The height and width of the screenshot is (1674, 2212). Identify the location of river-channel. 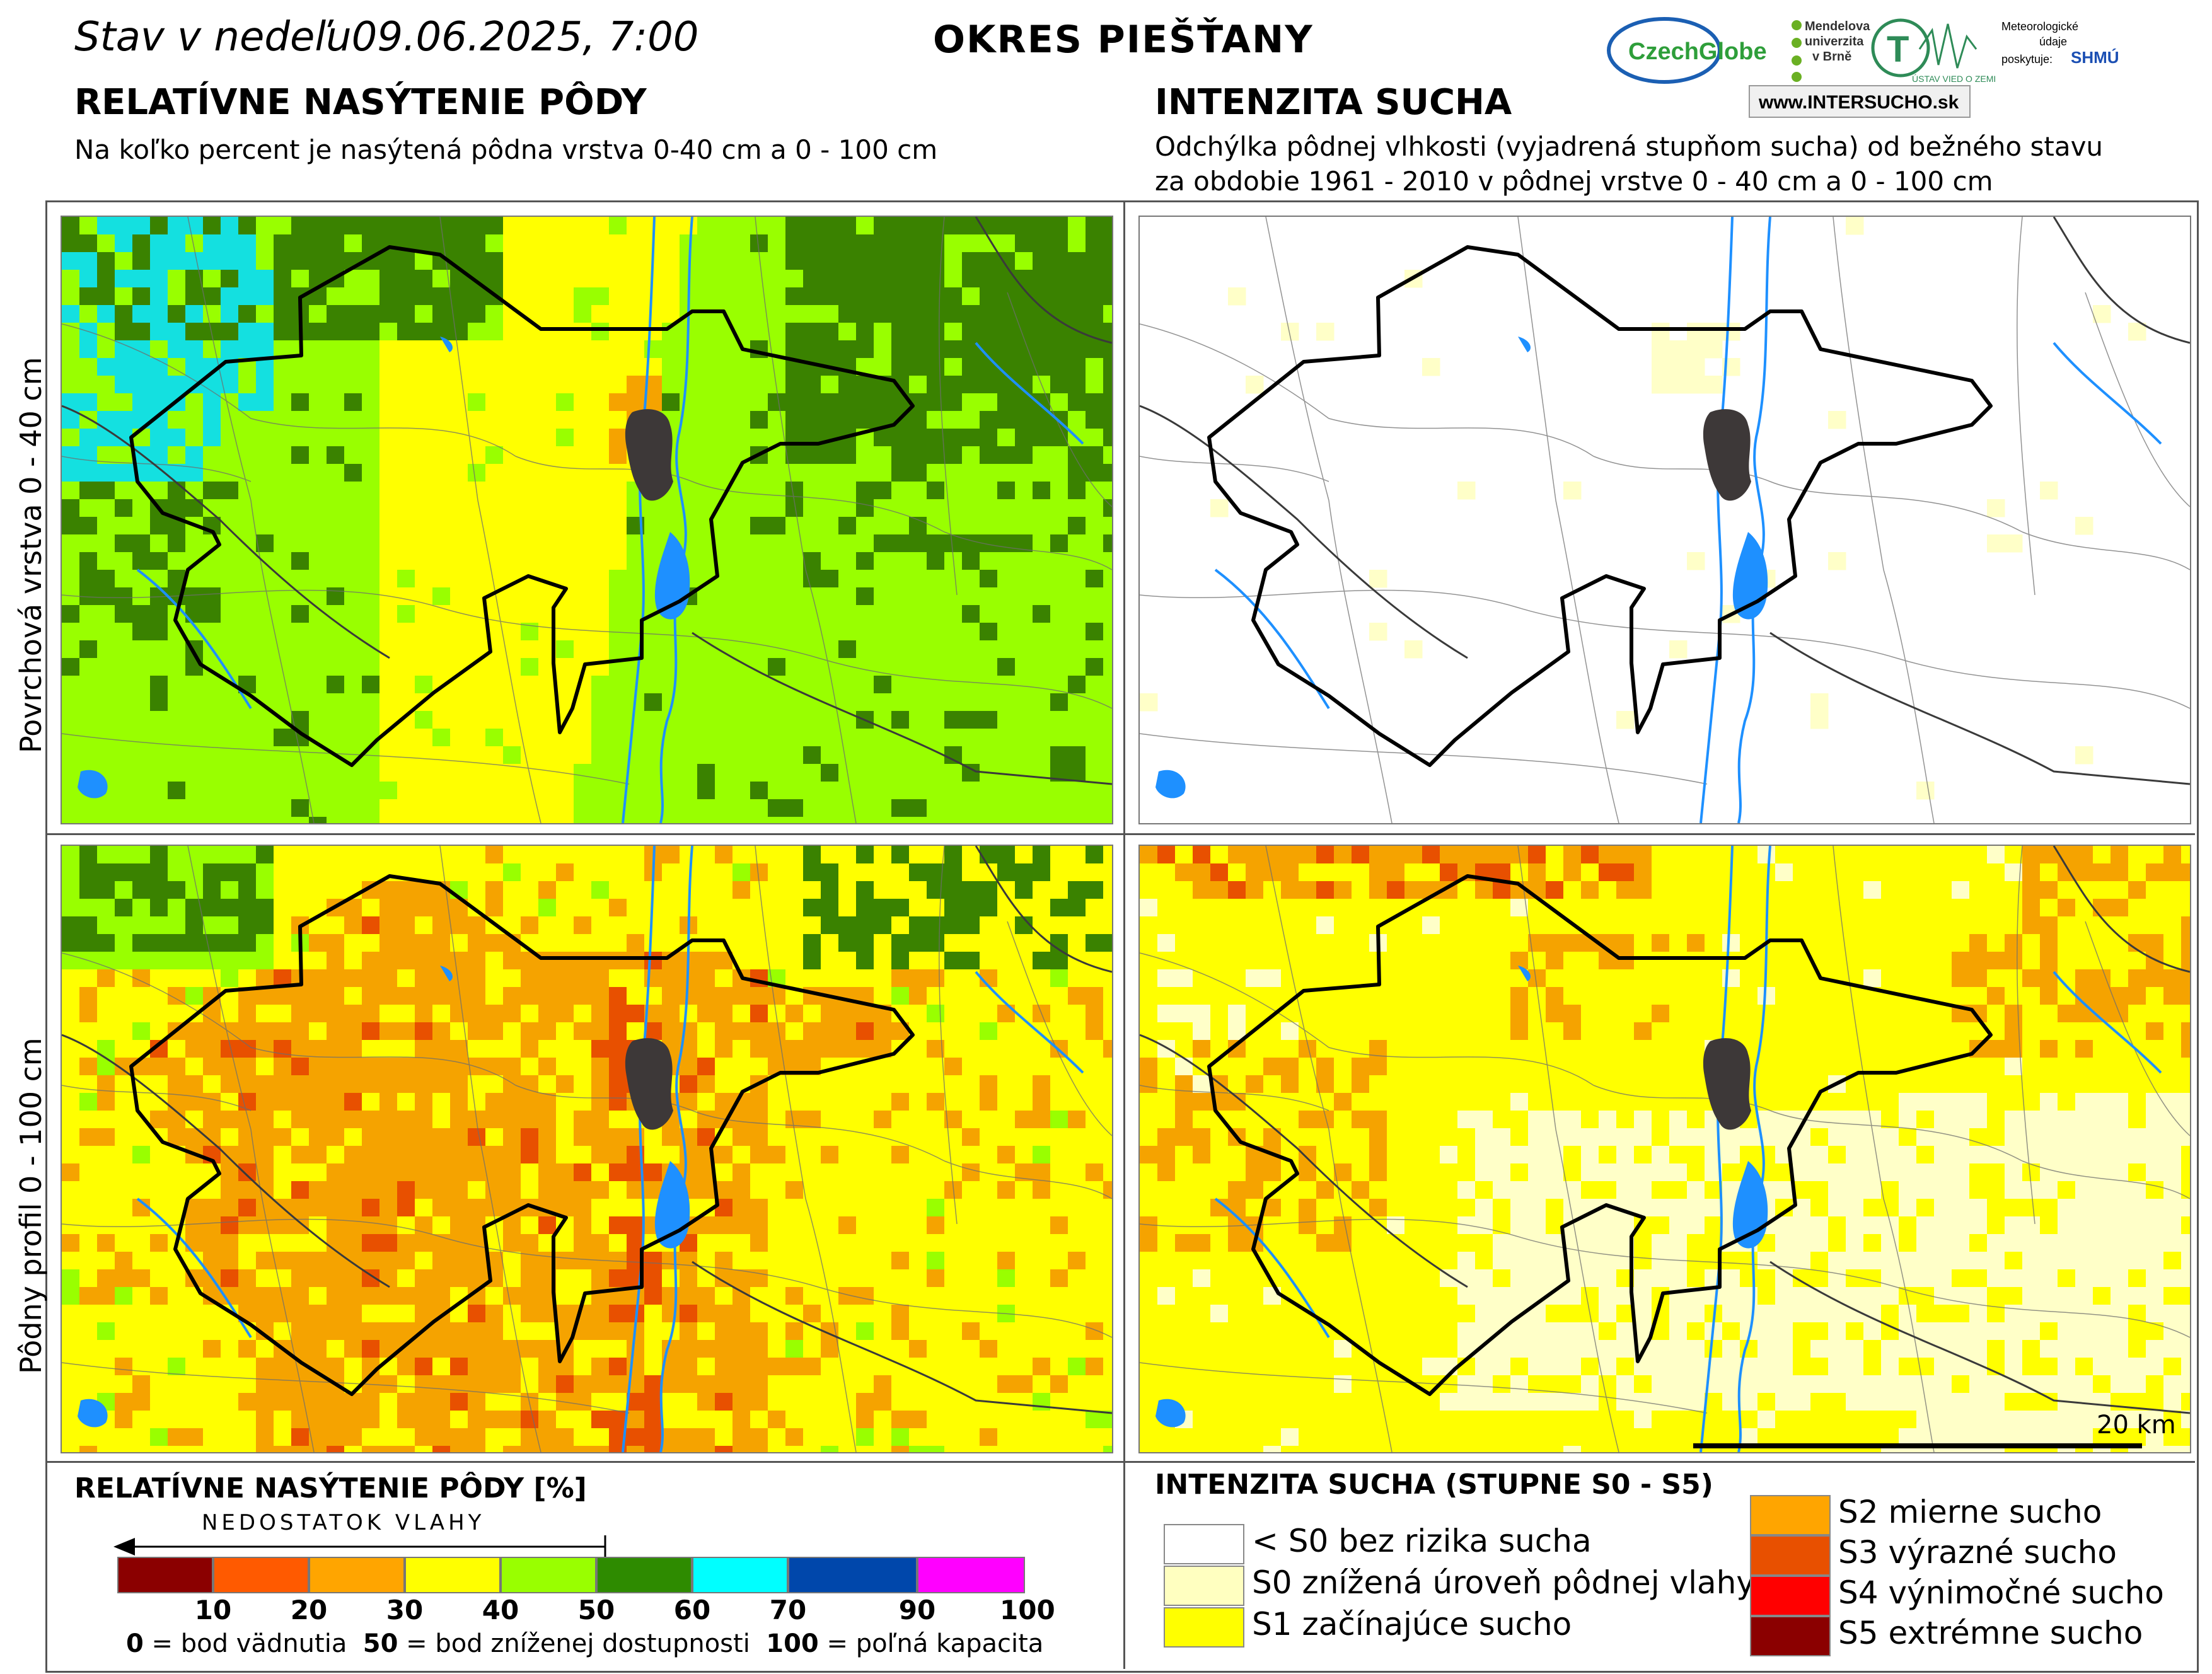
(639, 520).